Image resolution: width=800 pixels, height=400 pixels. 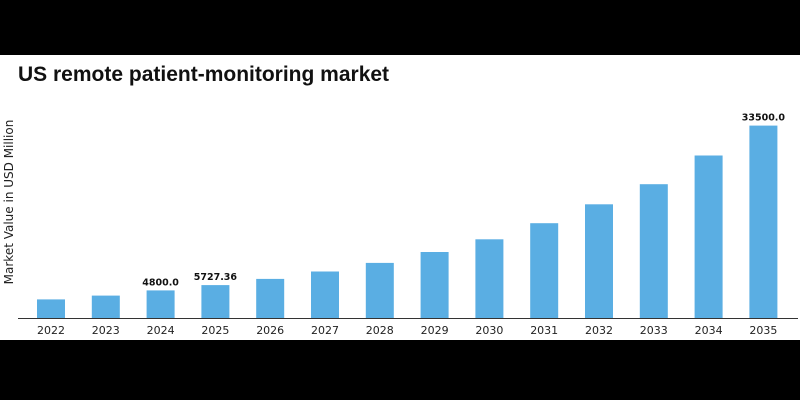 What do you see at coordinates (160, 282) in the screenshot?
I see `data-label-2024: 4800.0` at bounding box center [160, 282].